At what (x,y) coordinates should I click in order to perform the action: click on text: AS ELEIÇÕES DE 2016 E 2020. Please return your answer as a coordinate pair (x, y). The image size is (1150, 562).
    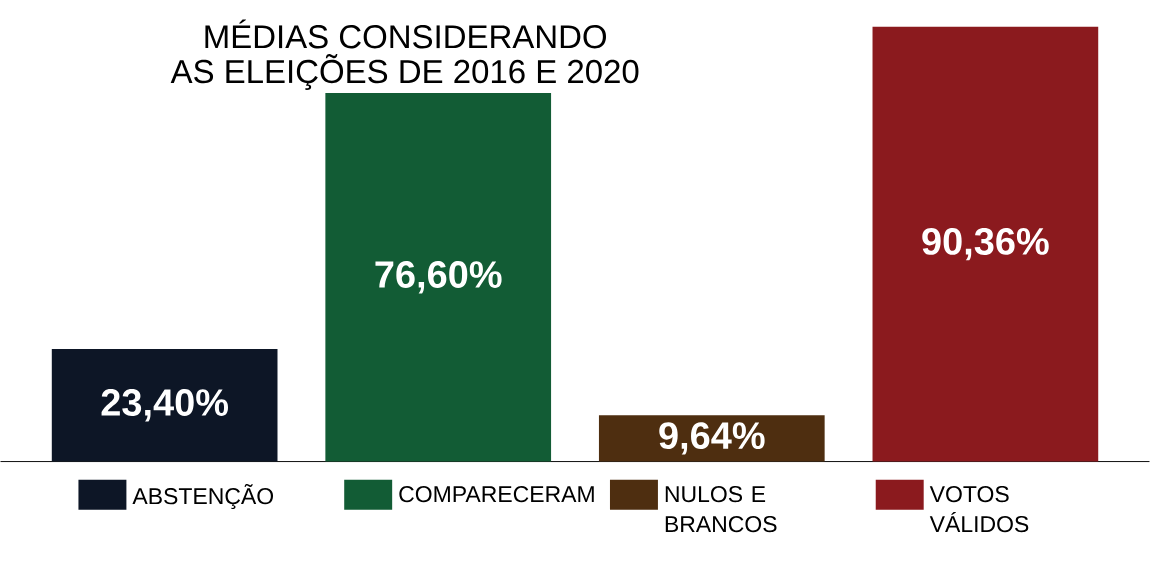
    Looking at the image, I should click on (404, 72).